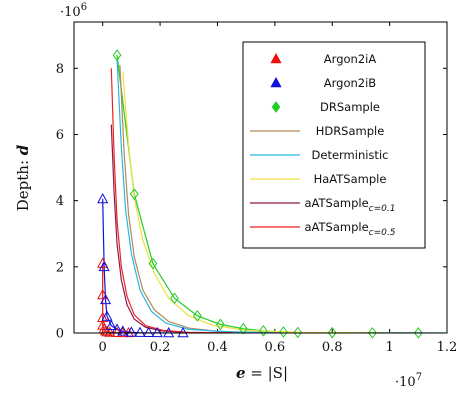  What do you see at coordinates (350, 155) in the screenshot?
I see `legend-label-deterministic: Deterministic` at bounding box center [350, 155].